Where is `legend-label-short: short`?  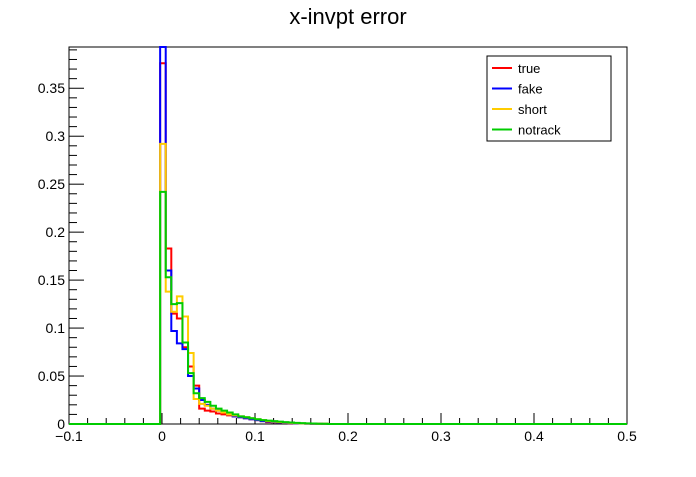
legend-label-short: short is located at coordinates (532, 109).